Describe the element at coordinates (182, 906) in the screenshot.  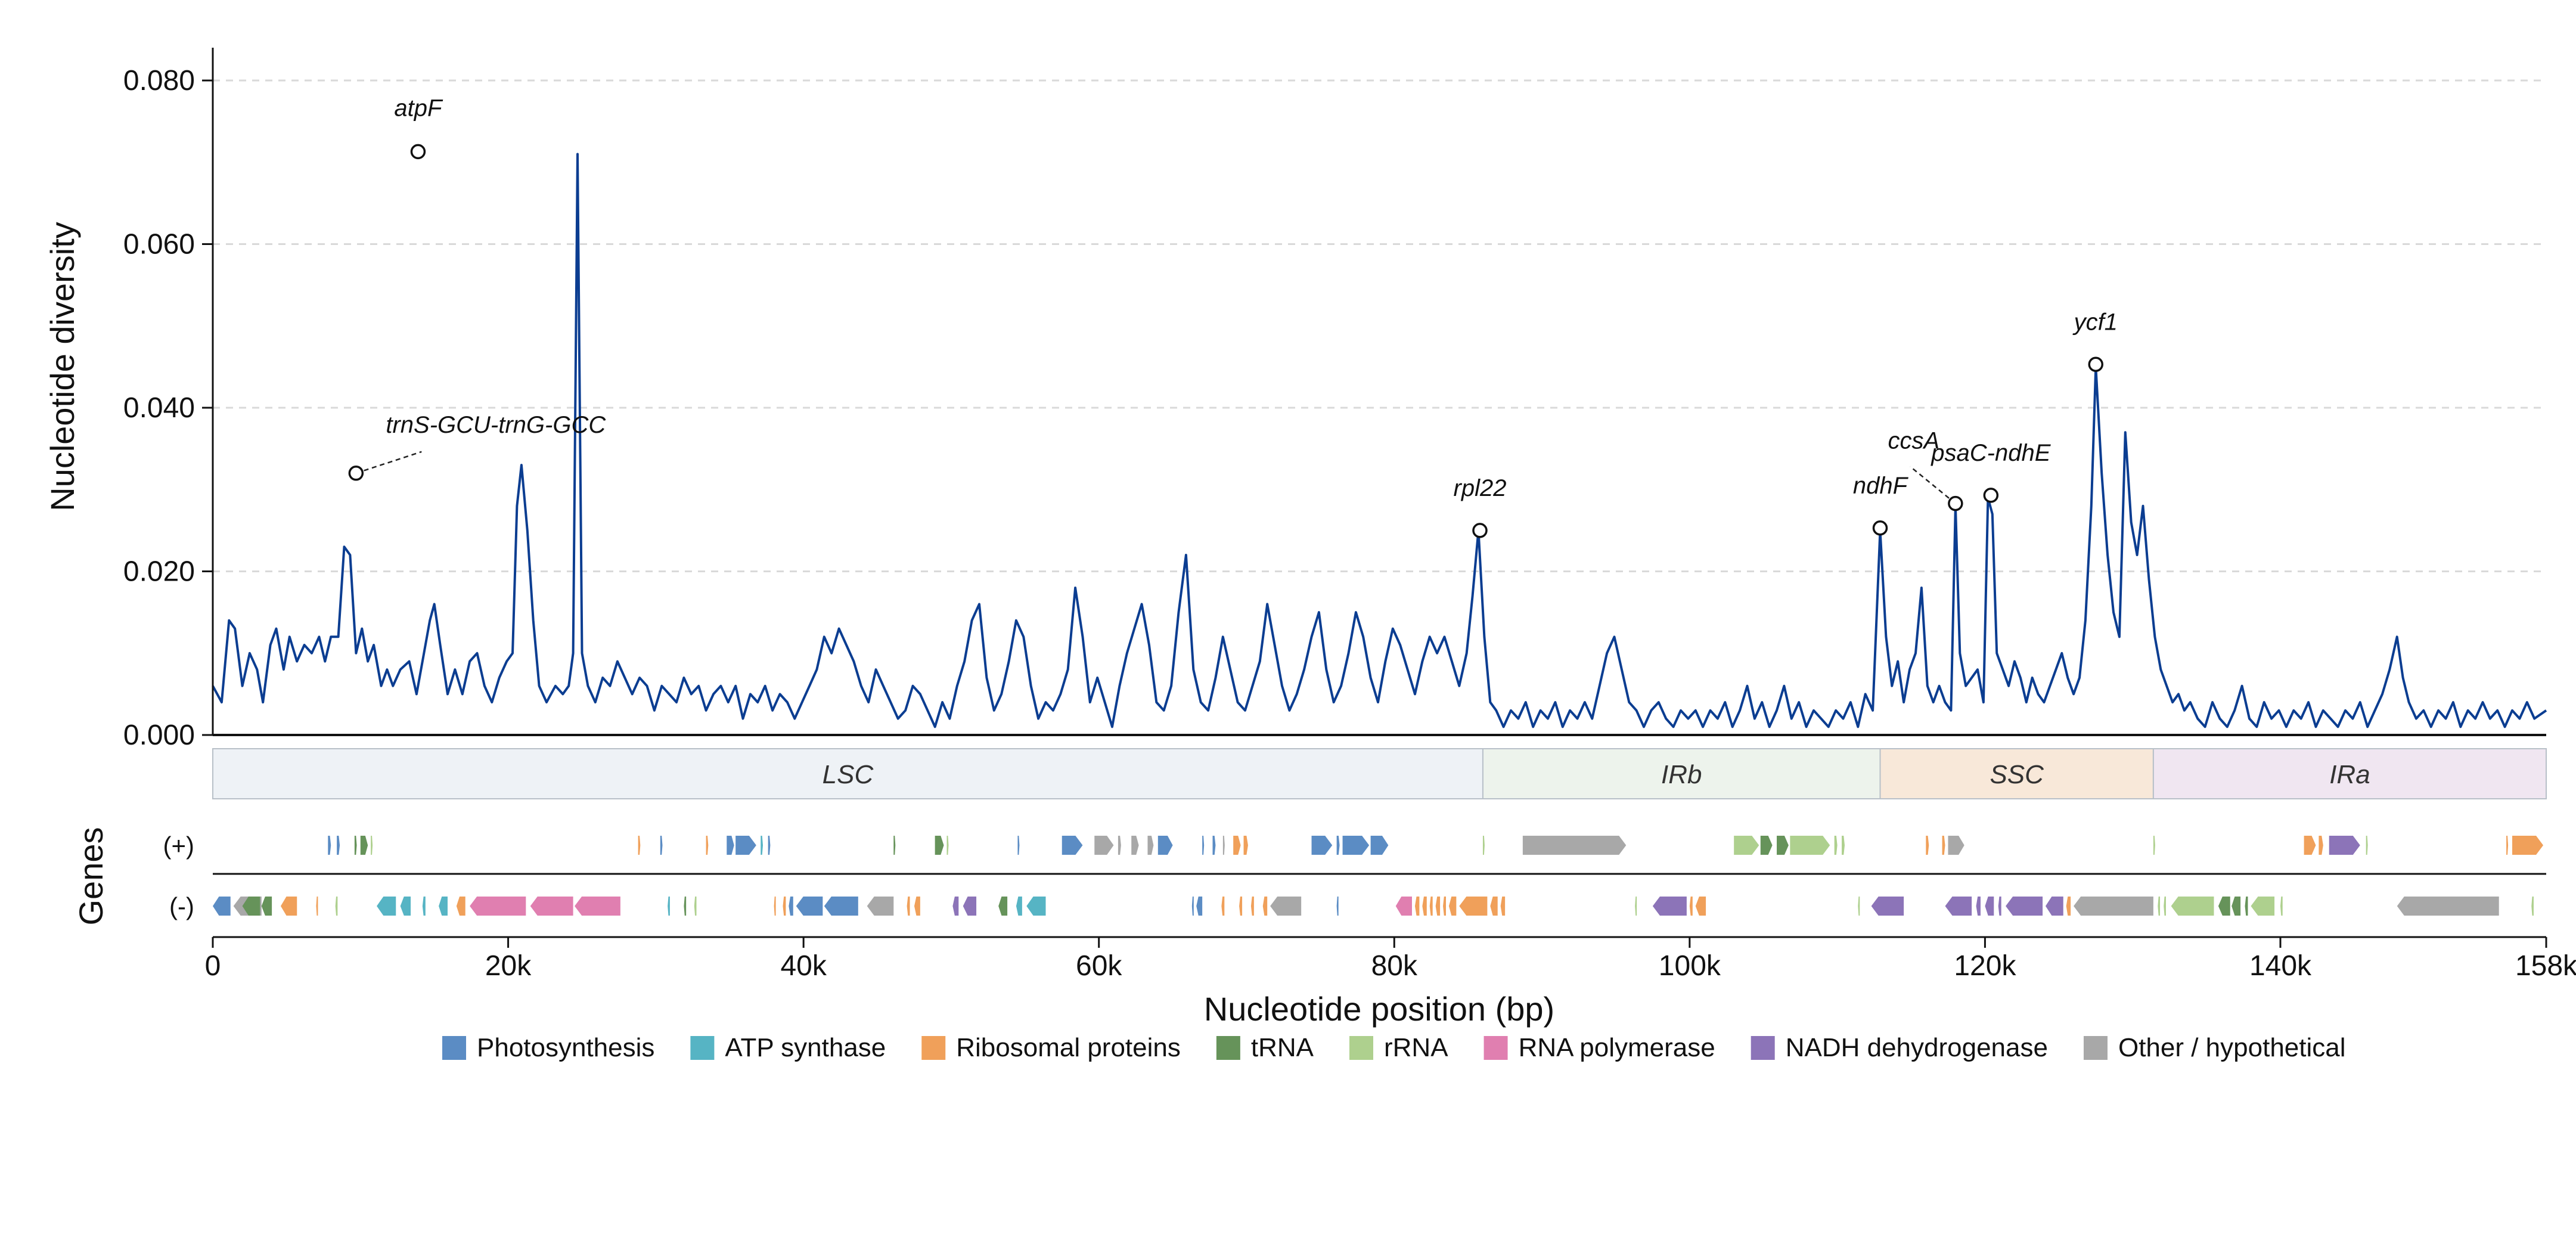
I see `strand-minus-label: (-)` at that location.